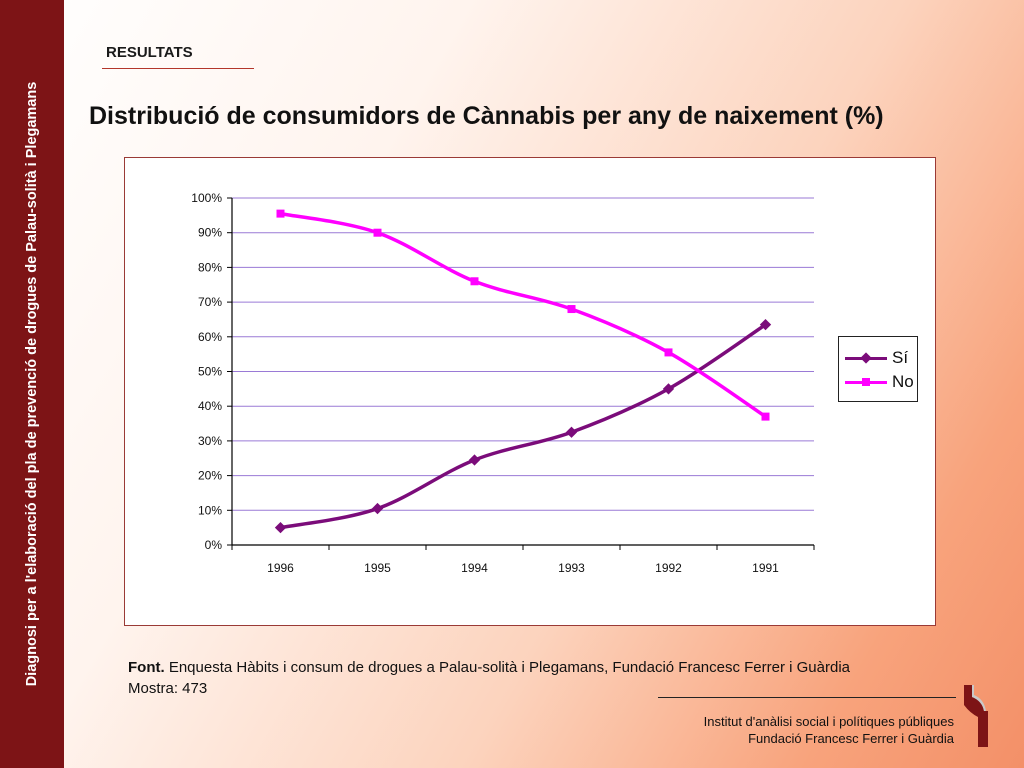 This screenshot has width=1024, height=768. I want to click on x-tick-label: 1996, so click(280, 568).